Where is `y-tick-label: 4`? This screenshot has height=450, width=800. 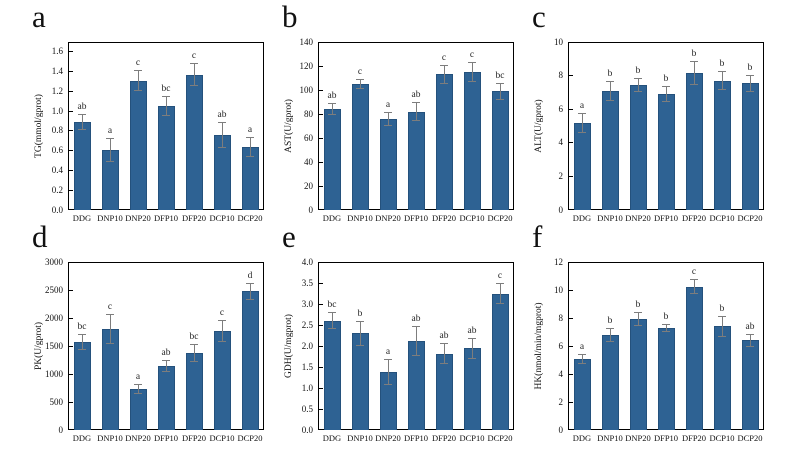 y-tick-label: 4 is located at coordinates (561, 373).